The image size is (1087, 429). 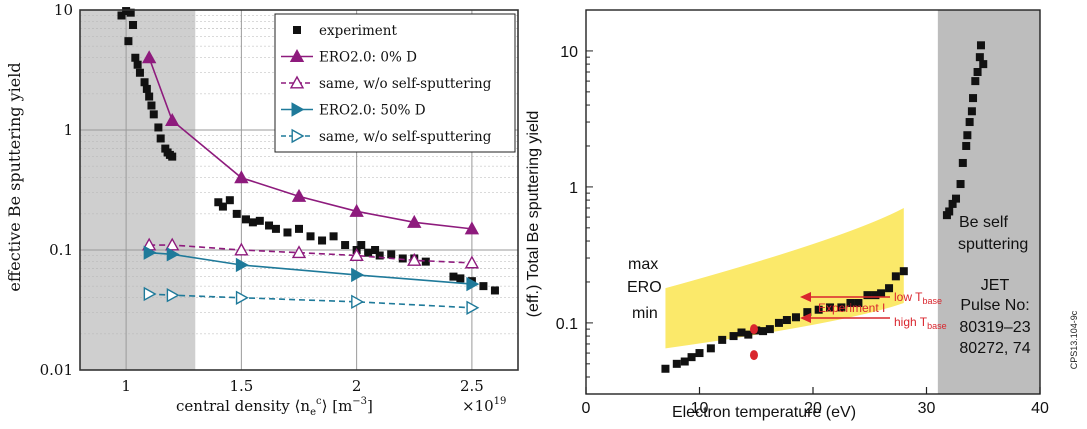 What do you see at coordinates (310, 301) in the screenshot?
I see `left-series-line` at bounding box center [310, 301].